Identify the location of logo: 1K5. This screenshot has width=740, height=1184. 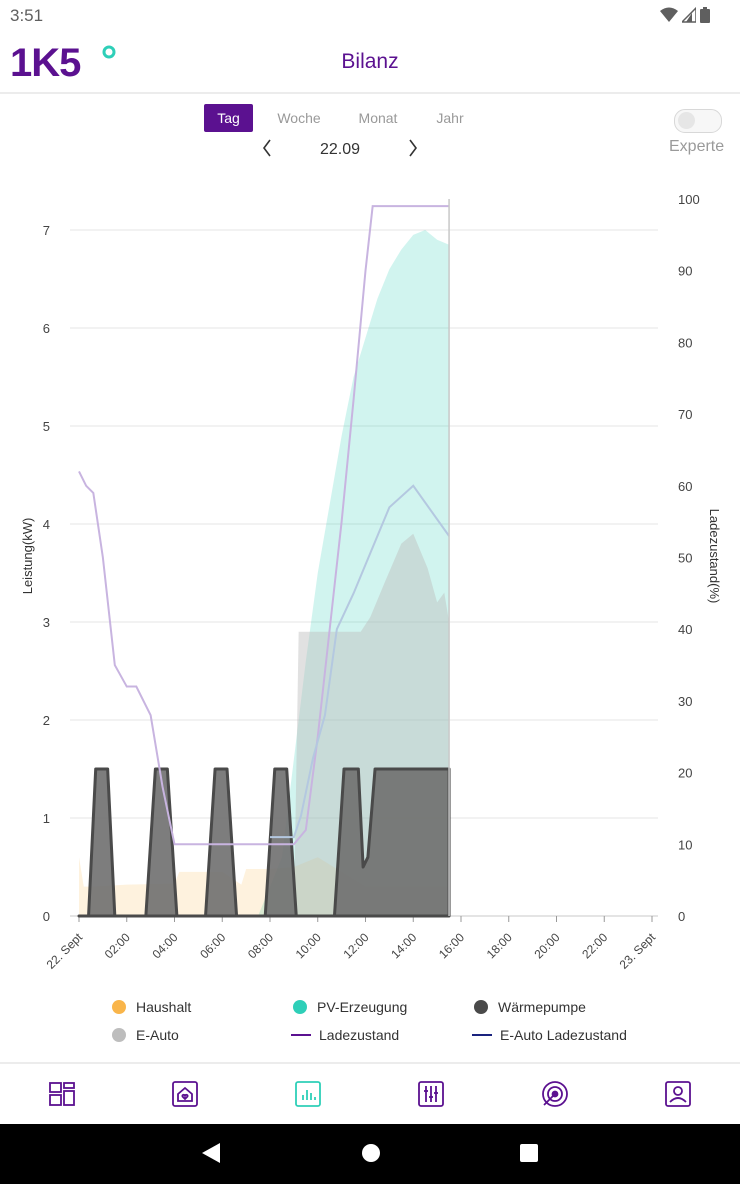
(65, 62).